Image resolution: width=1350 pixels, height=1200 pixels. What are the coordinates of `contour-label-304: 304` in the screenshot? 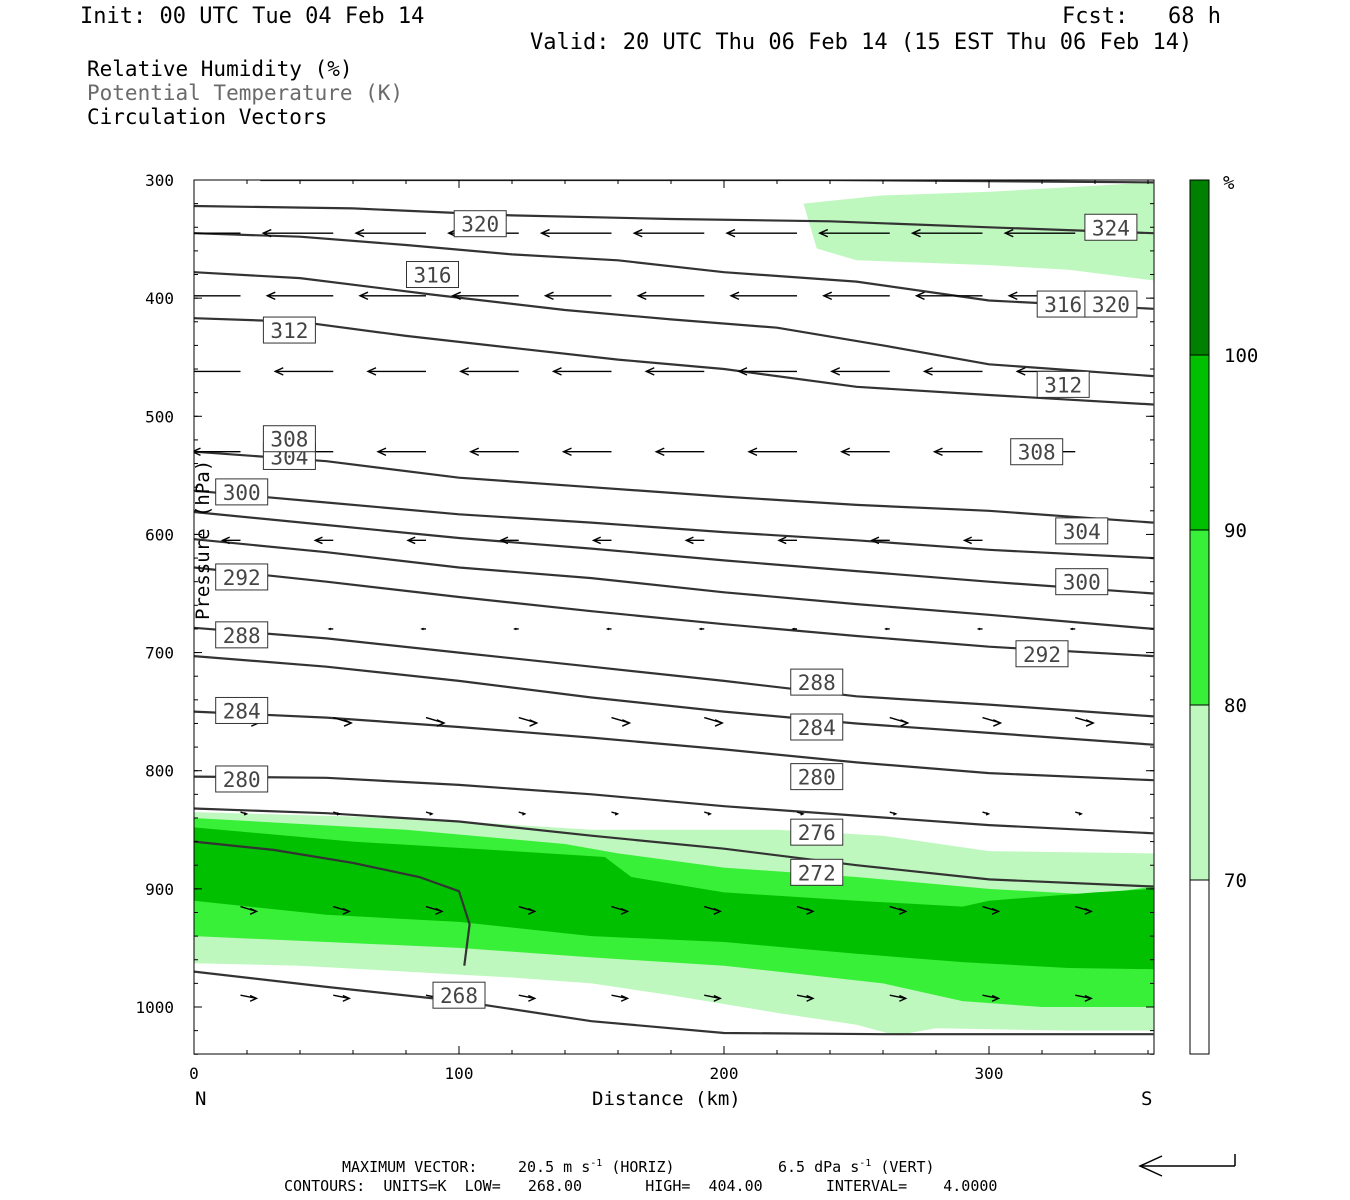 It's located at (1082, 532).